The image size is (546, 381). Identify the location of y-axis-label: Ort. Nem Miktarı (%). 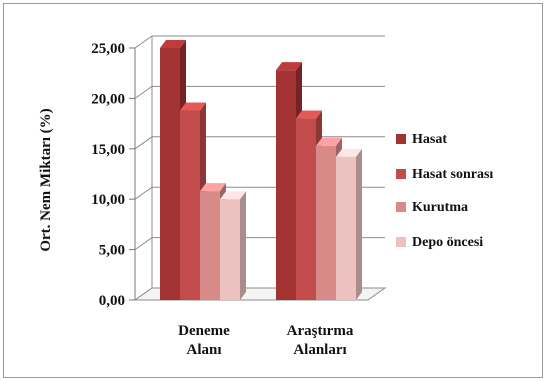
(46, 179).